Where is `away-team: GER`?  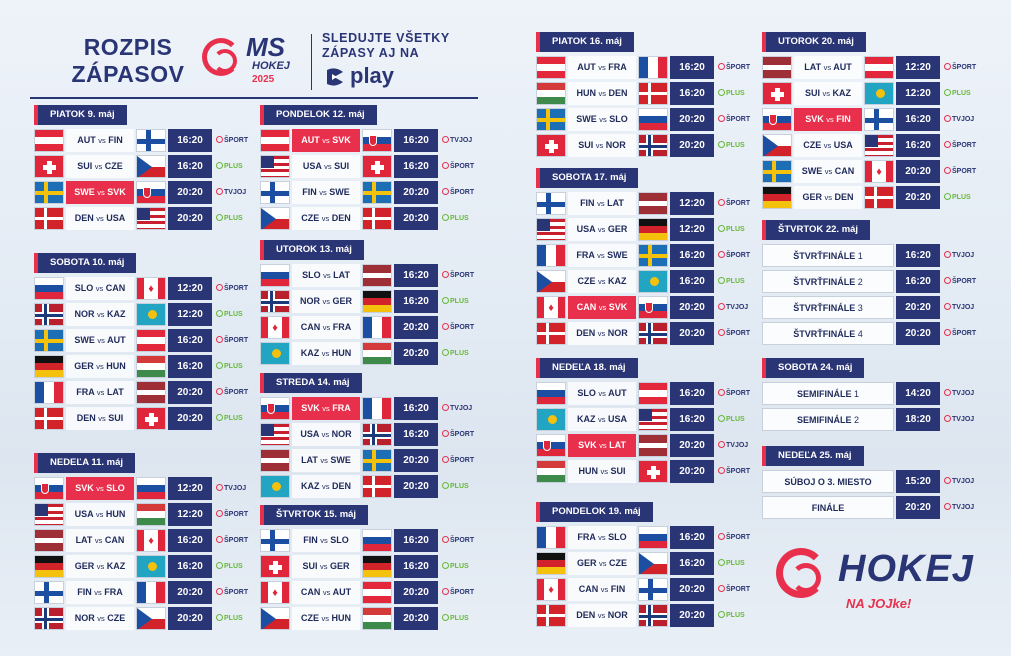 away-team: GER is located at coordinates (342, 301).